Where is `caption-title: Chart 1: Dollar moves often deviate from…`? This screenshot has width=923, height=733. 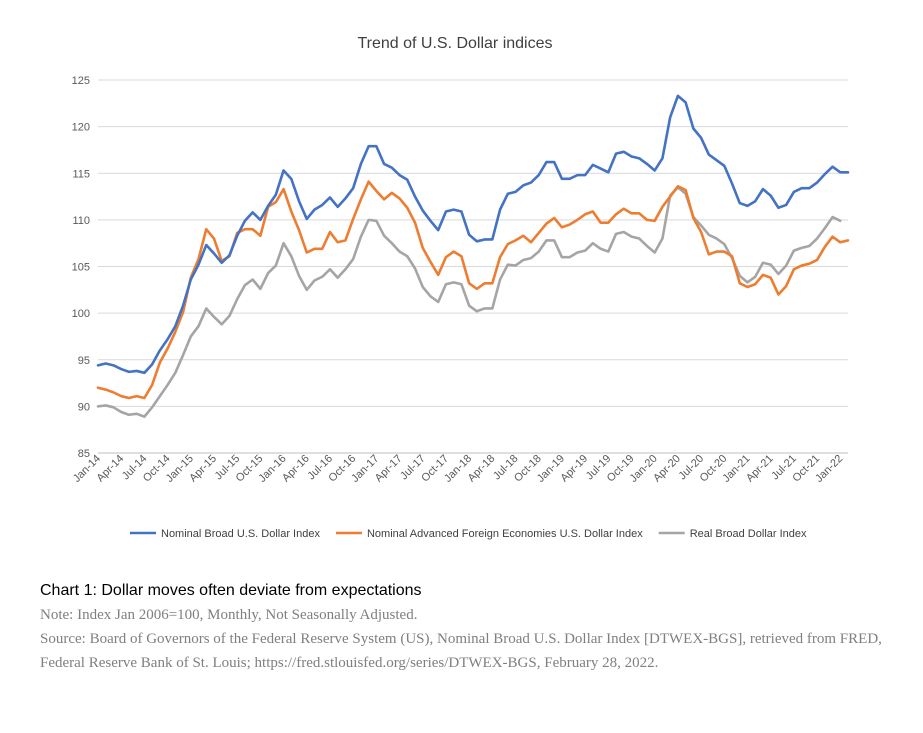 caption-title: Chart 1: Dollar moves often deviate from… is located at coordinates (231, 590).